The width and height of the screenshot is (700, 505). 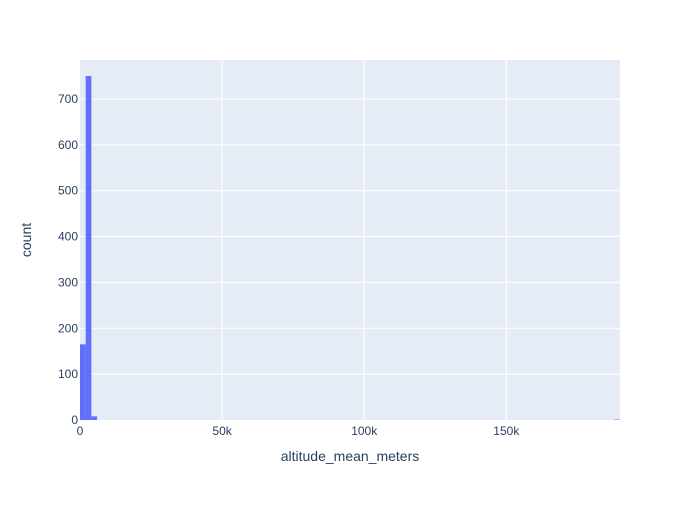 What do you see at coordinates (68, 259) in the screenshot?
I see `y-axis-ticks: 0 100 200 300 400 500 600 700` at bounding box center [68, 259].